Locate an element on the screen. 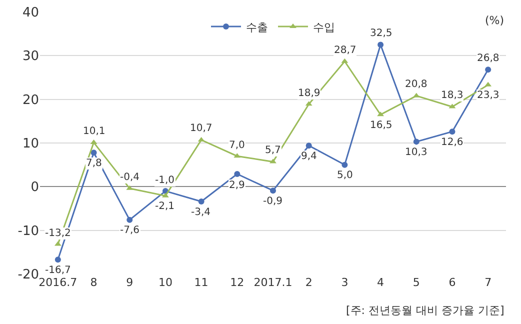  data-label: -1,0 is located at coordinates (165, 180).